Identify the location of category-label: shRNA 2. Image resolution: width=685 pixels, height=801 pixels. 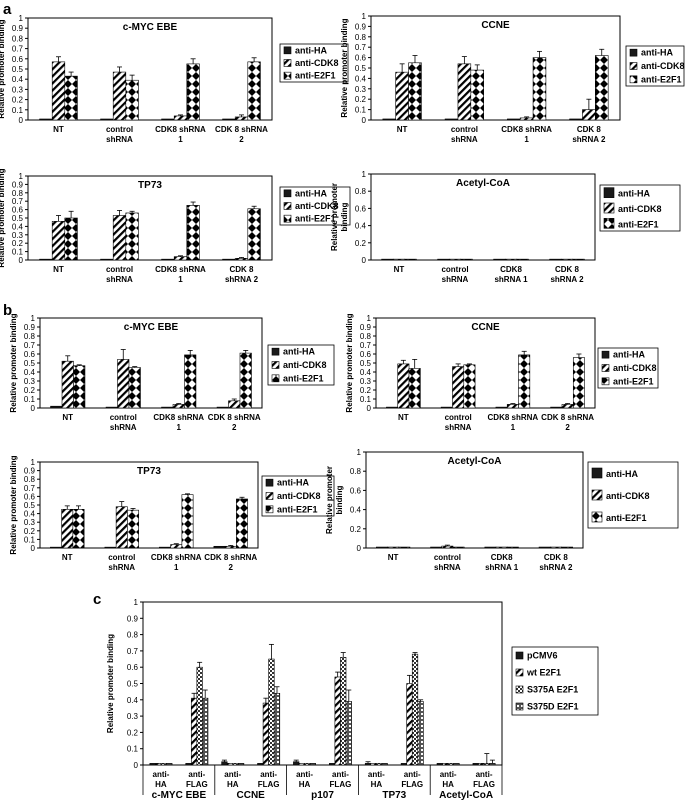
(567, 279).